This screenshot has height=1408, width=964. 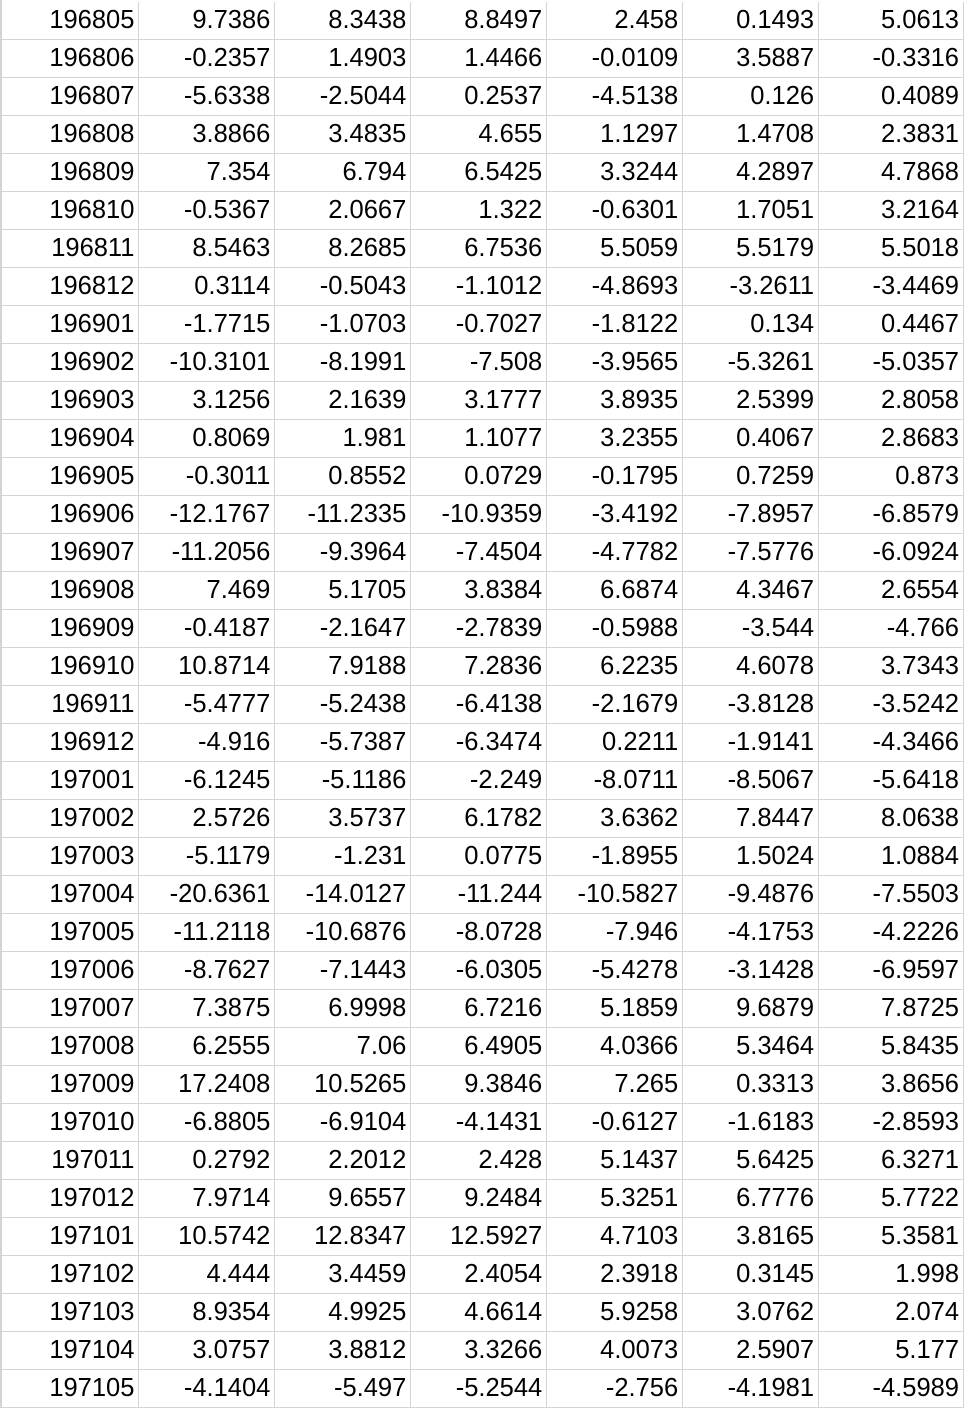 I want to click on value-cell-4: -1.8955, so click(x=615, y=856).